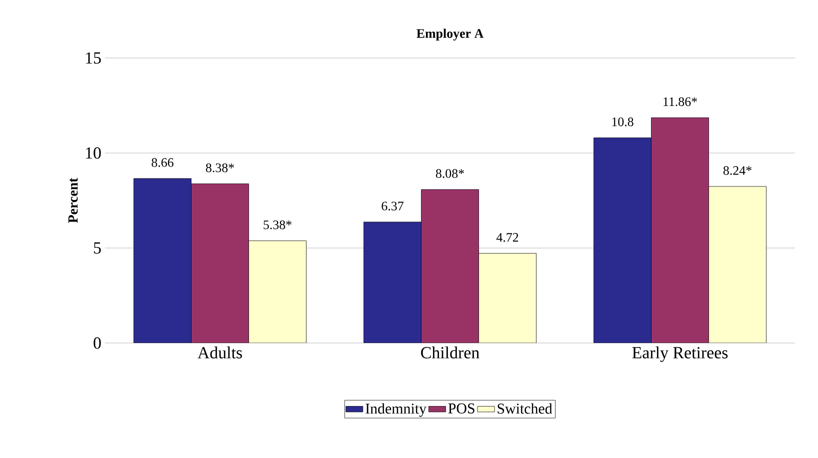 This screenshot has width=818, height=458. I want to click on data-label: 4.72, so click(507, 237).